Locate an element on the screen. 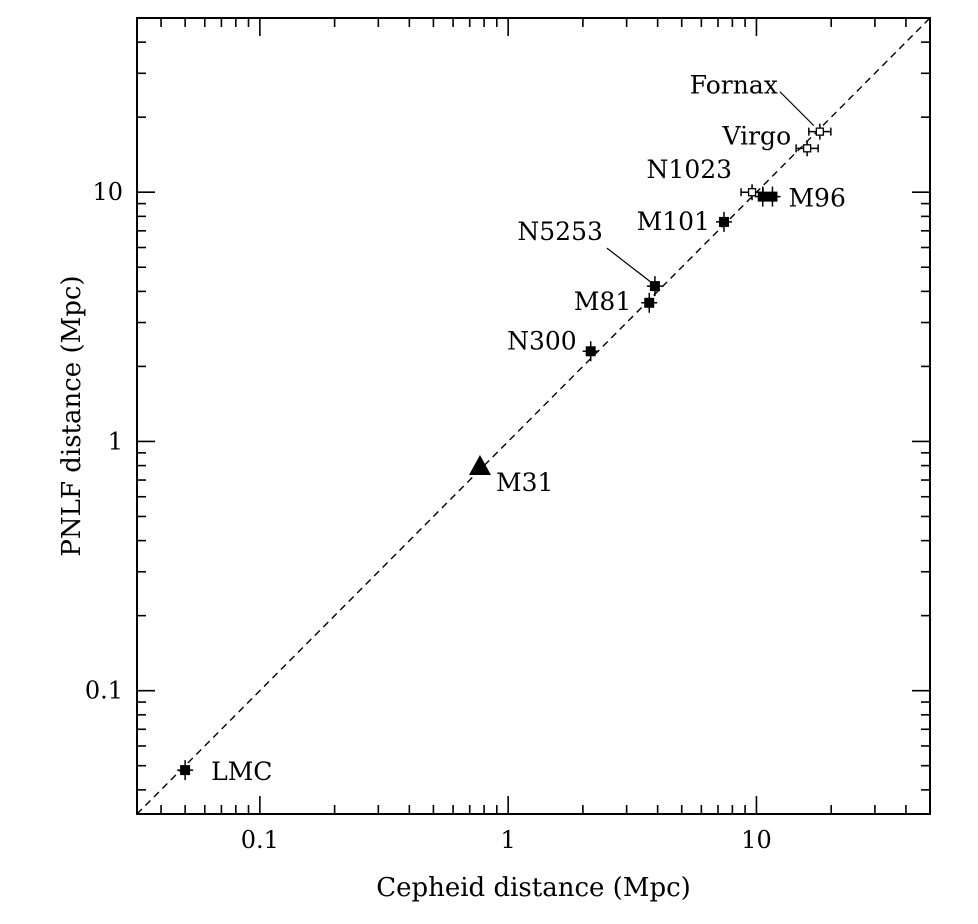 The image size is (978, 924). data-point-n300 is located at coordinates (590, 351).